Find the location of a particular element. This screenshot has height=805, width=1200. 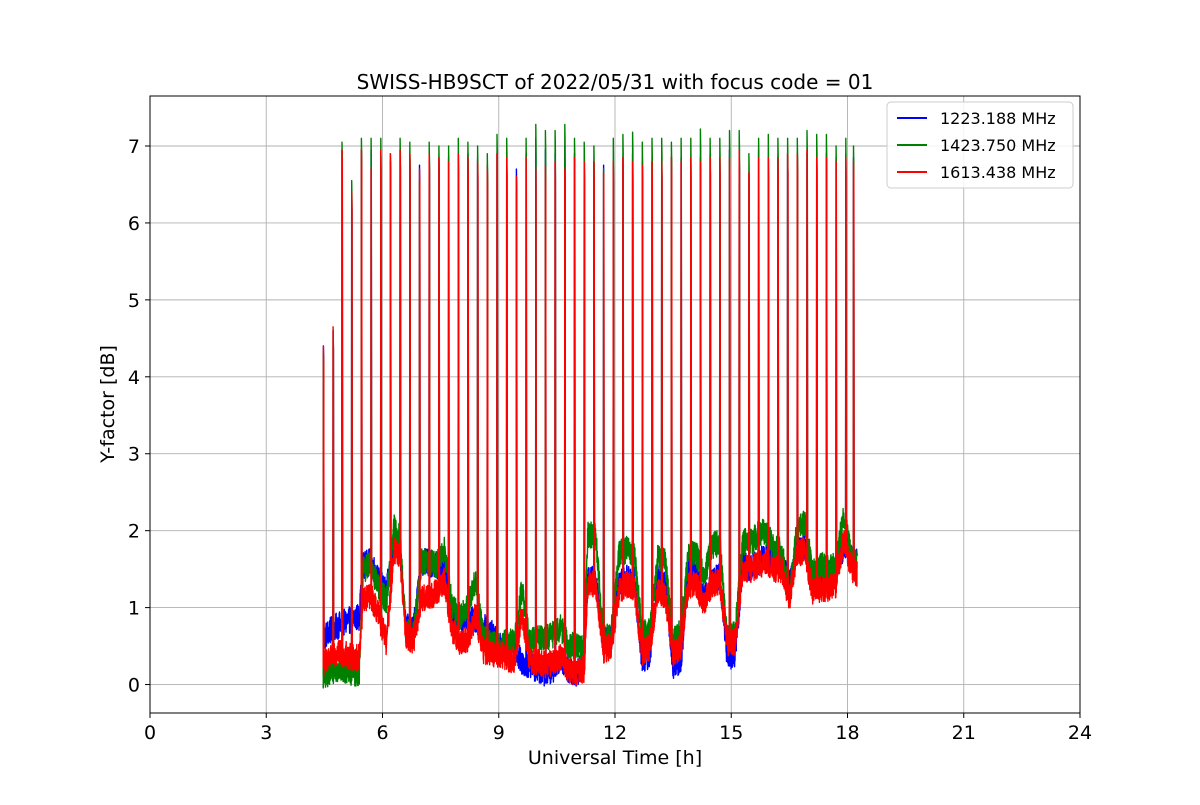

legend: 1223.188 MHz 1423.750 MHz 1613.438 MHz is located at coordinates (980, 145).